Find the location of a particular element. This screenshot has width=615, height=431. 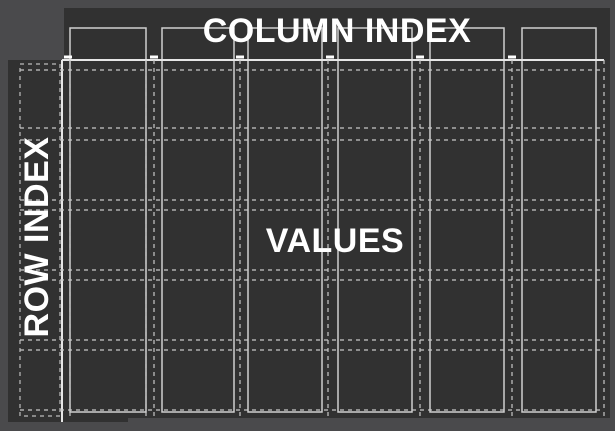

row-index-dashed-box is located at coordinates (40, 240).